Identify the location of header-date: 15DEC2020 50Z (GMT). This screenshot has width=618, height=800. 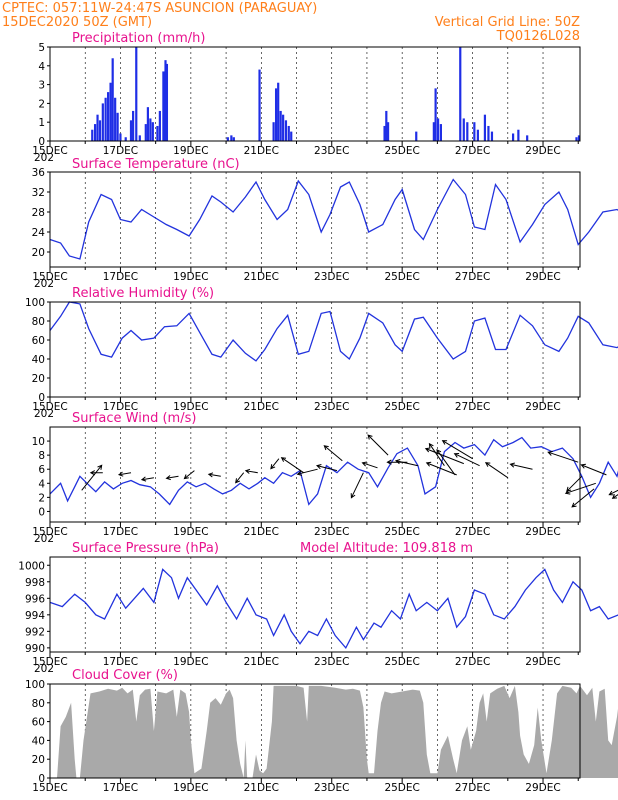
(77, 22).